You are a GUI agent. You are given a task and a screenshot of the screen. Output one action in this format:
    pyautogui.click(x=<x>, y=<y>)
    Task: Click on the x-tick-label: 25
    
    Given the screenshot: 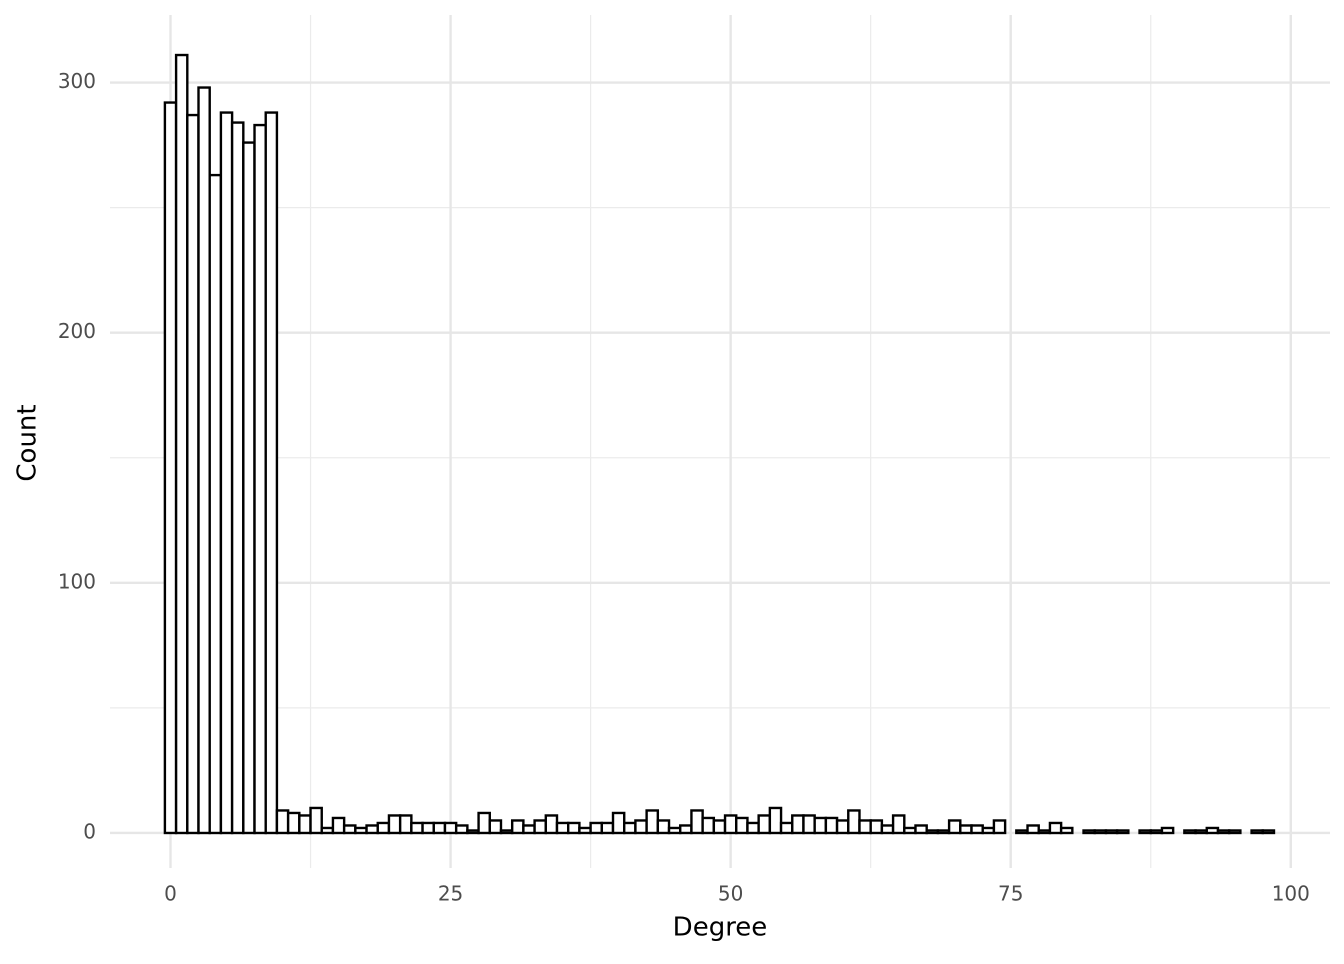 What is the action you would take?
    pyautogui.click(x=450, y=894)
    